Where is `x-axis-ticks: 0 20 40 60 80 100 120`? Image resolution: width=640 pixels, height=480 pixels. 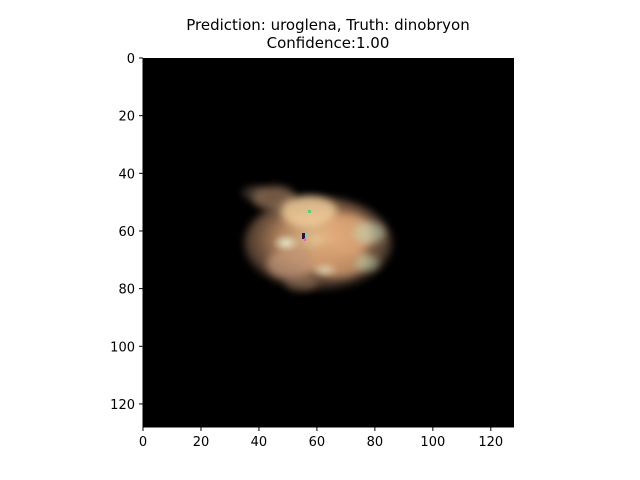 x-axis-ticks: 0 20 40 60 80 100 120 is located at coordinates (321, 438).